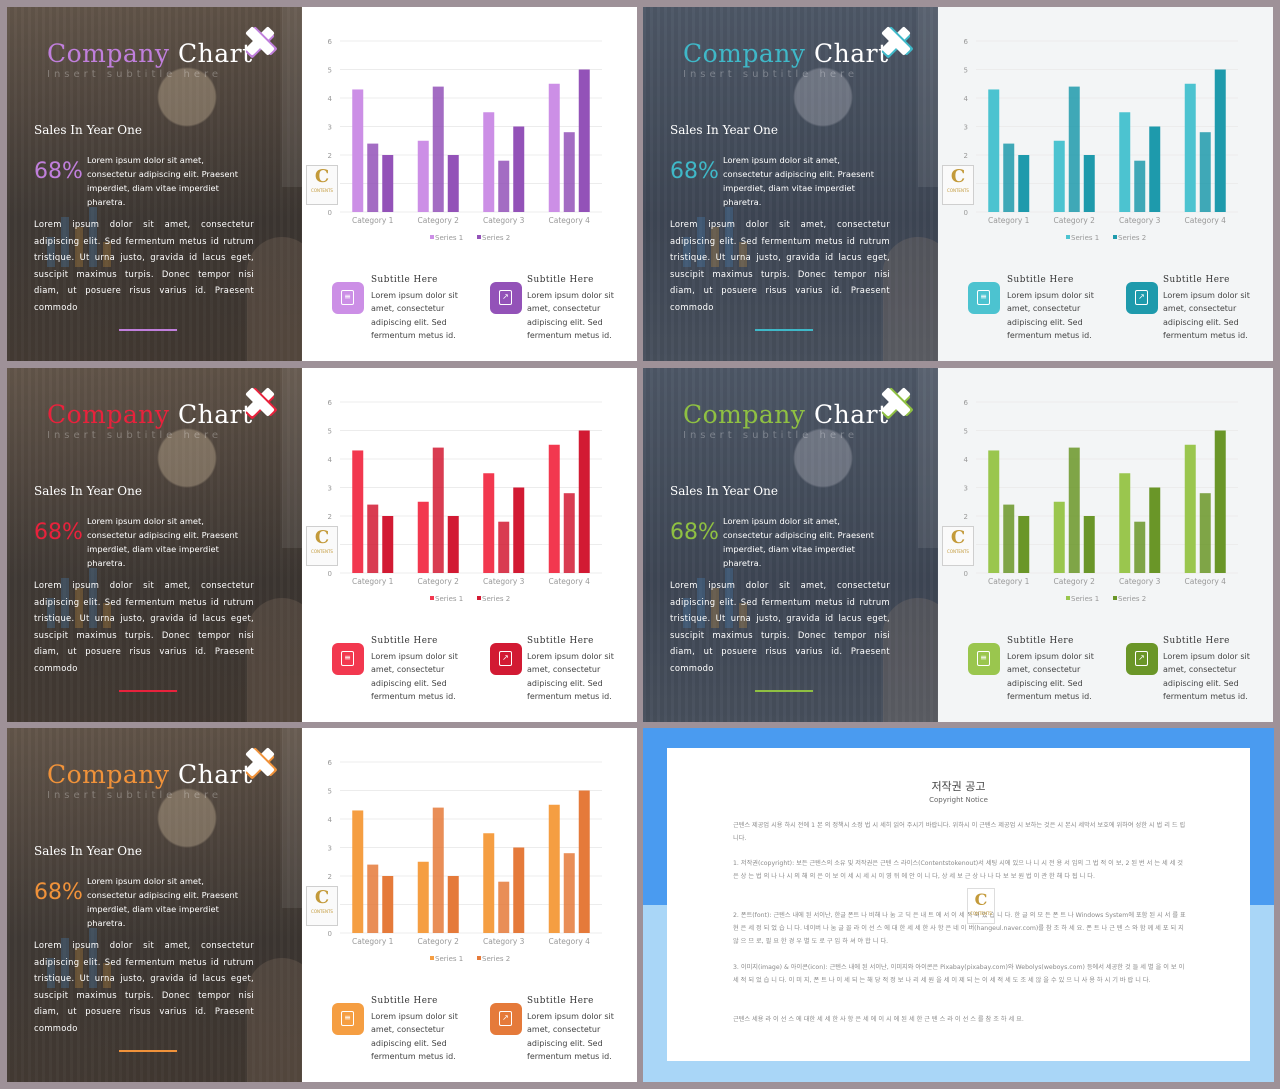 The width and height of the screenshot is (1280, 1089). I want to click on percent-value: 68%, so click(694, 171).